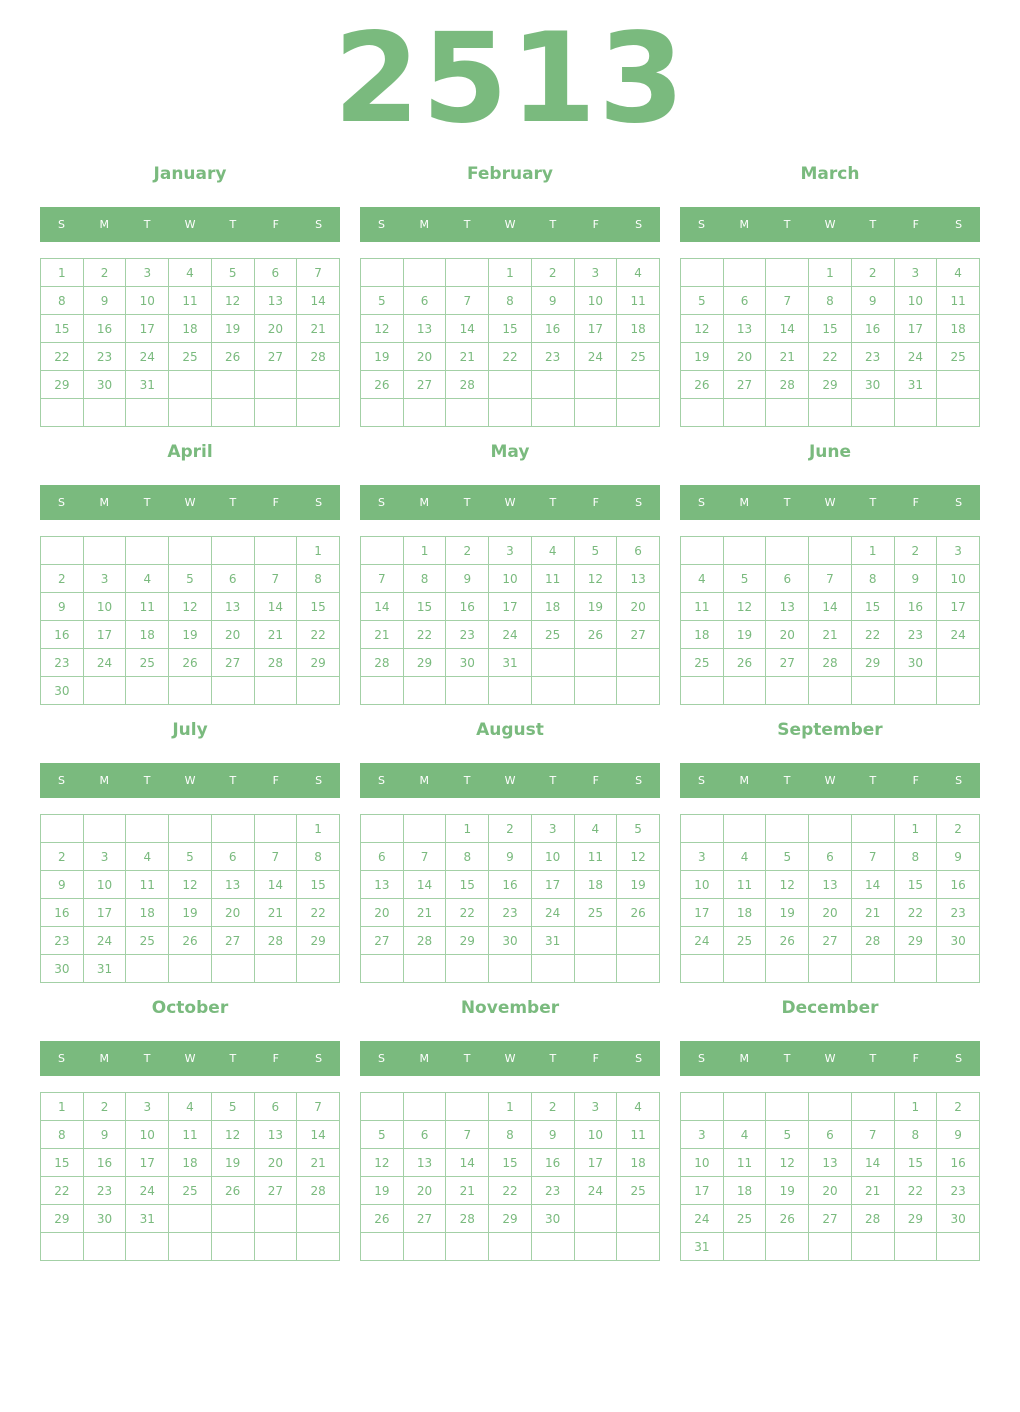  What do you see at coordinates (190, 1162) in the screenshot?
I see `day-cell: 18` at bounding box center [190, 1162].